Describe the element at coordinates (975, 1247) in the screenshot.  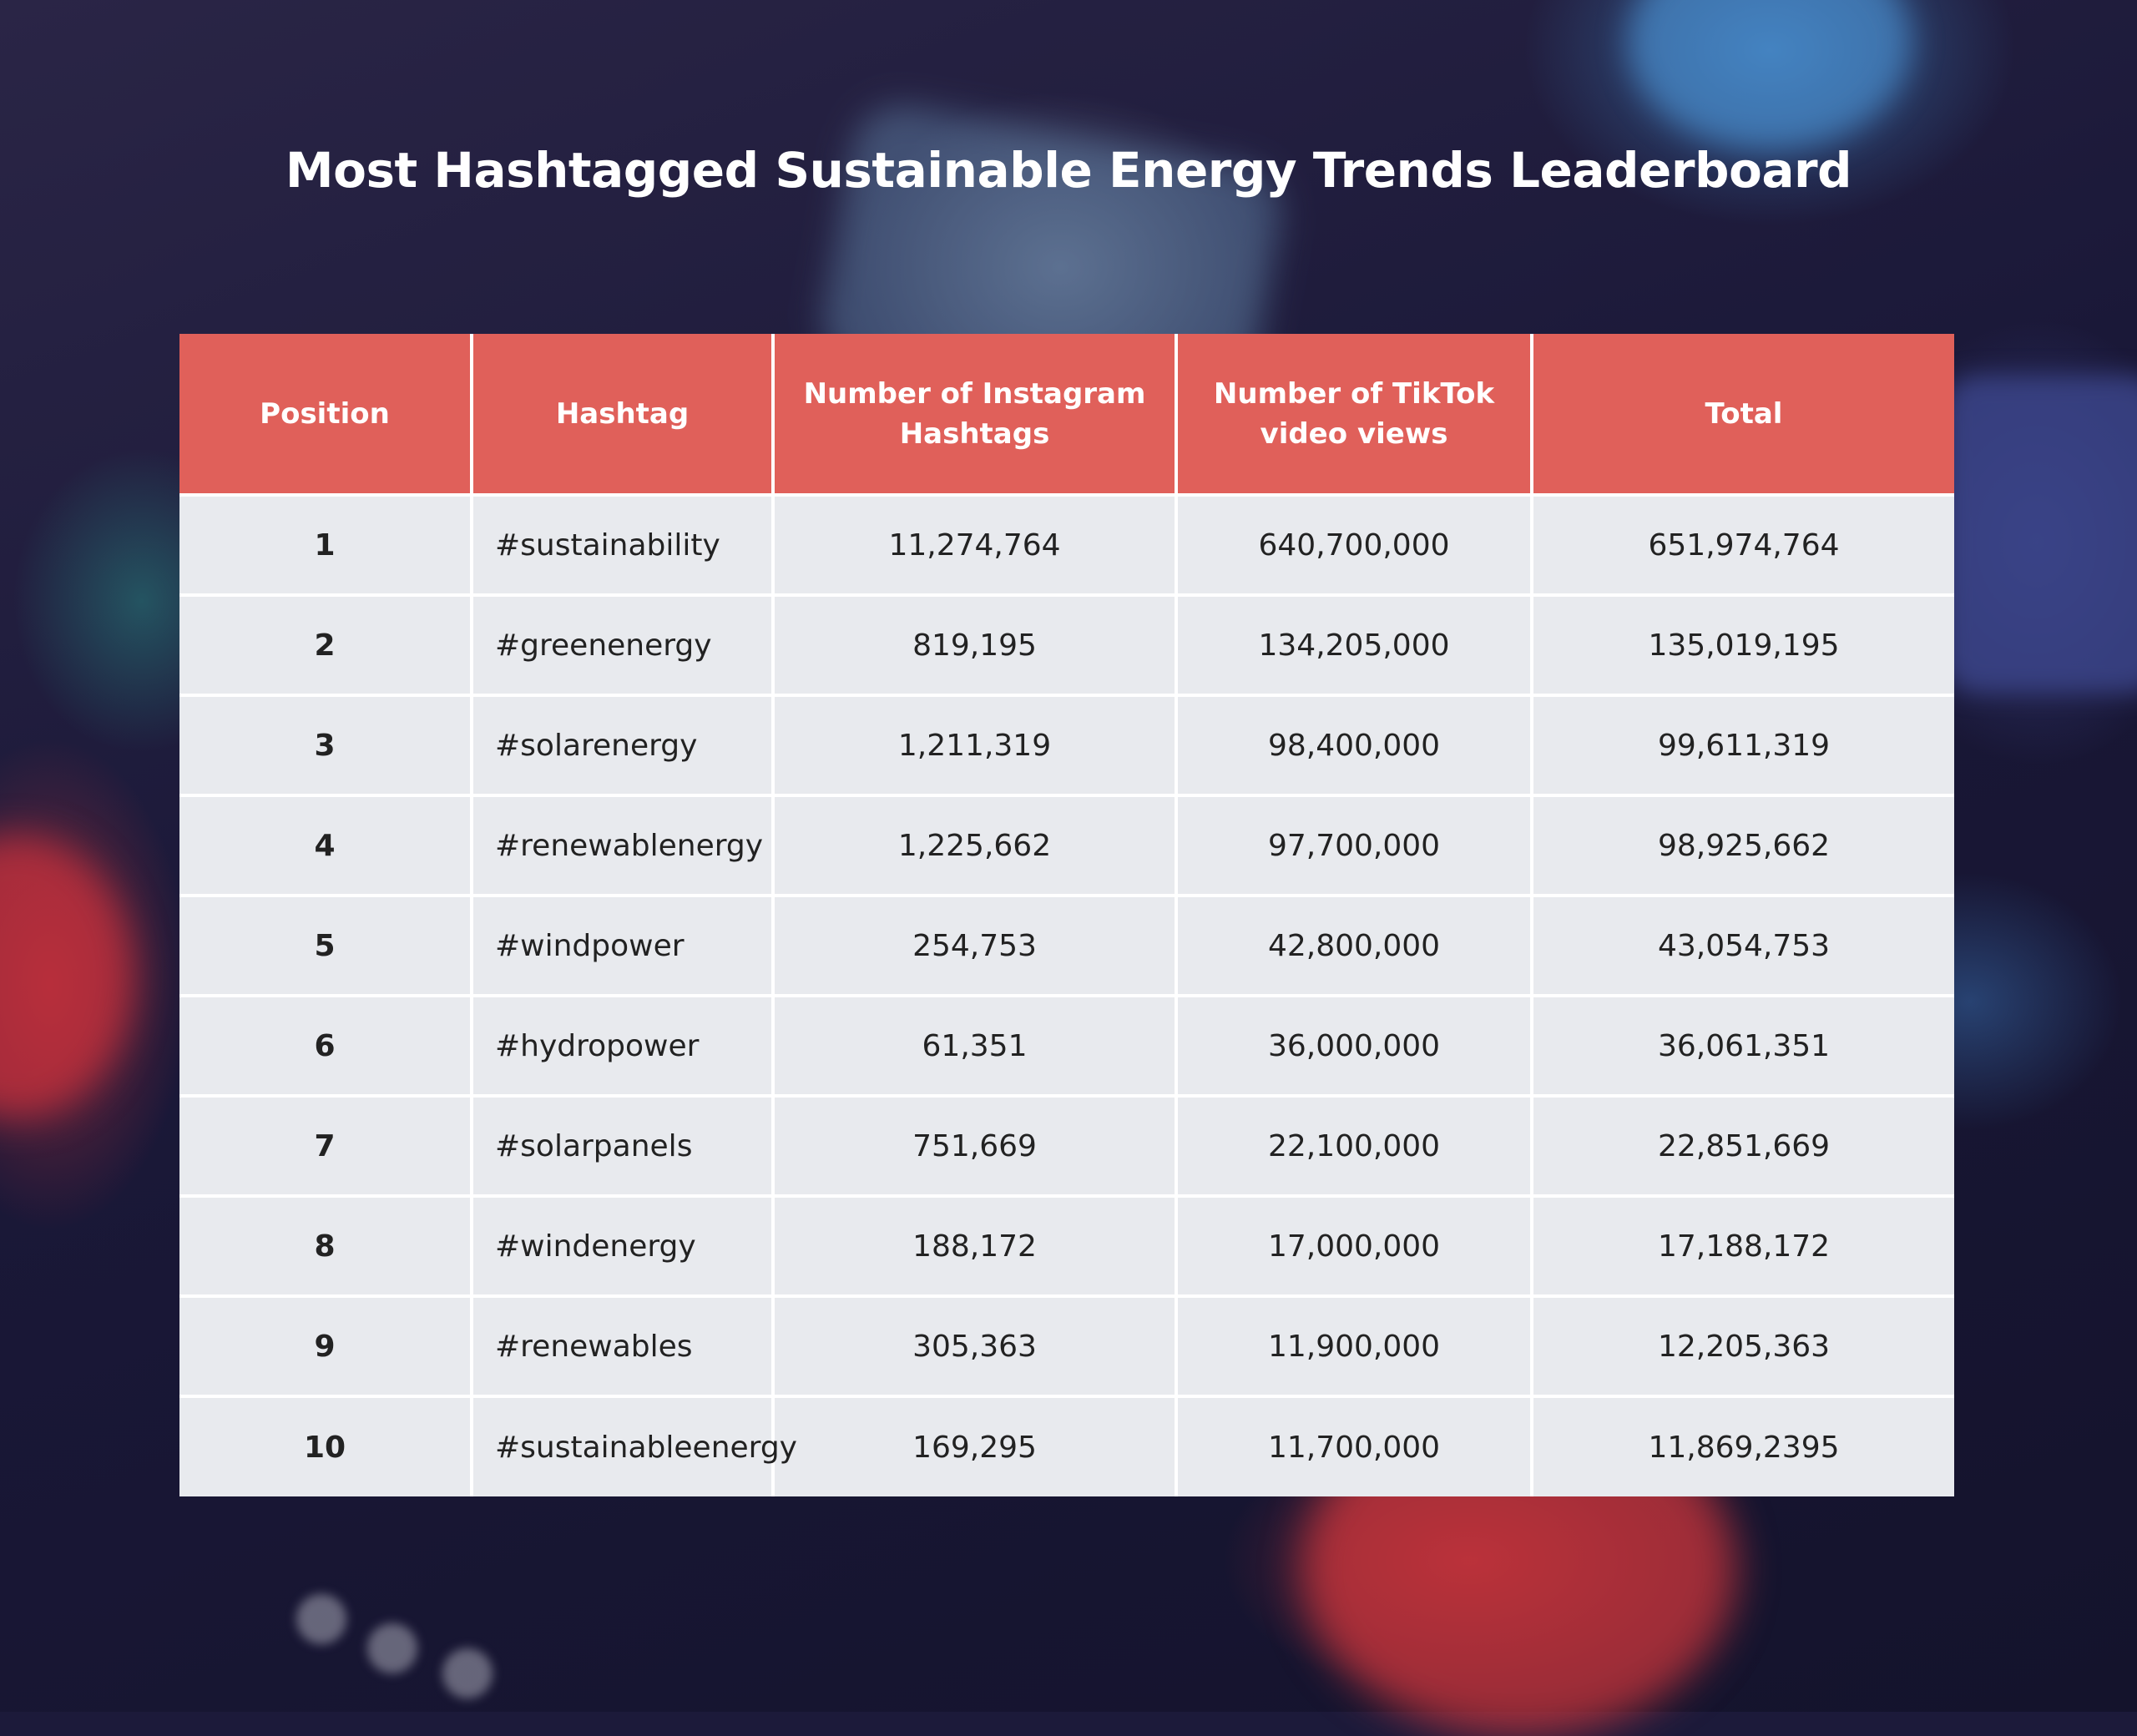
I see `instagram-count-cell: 188,172` at that location.